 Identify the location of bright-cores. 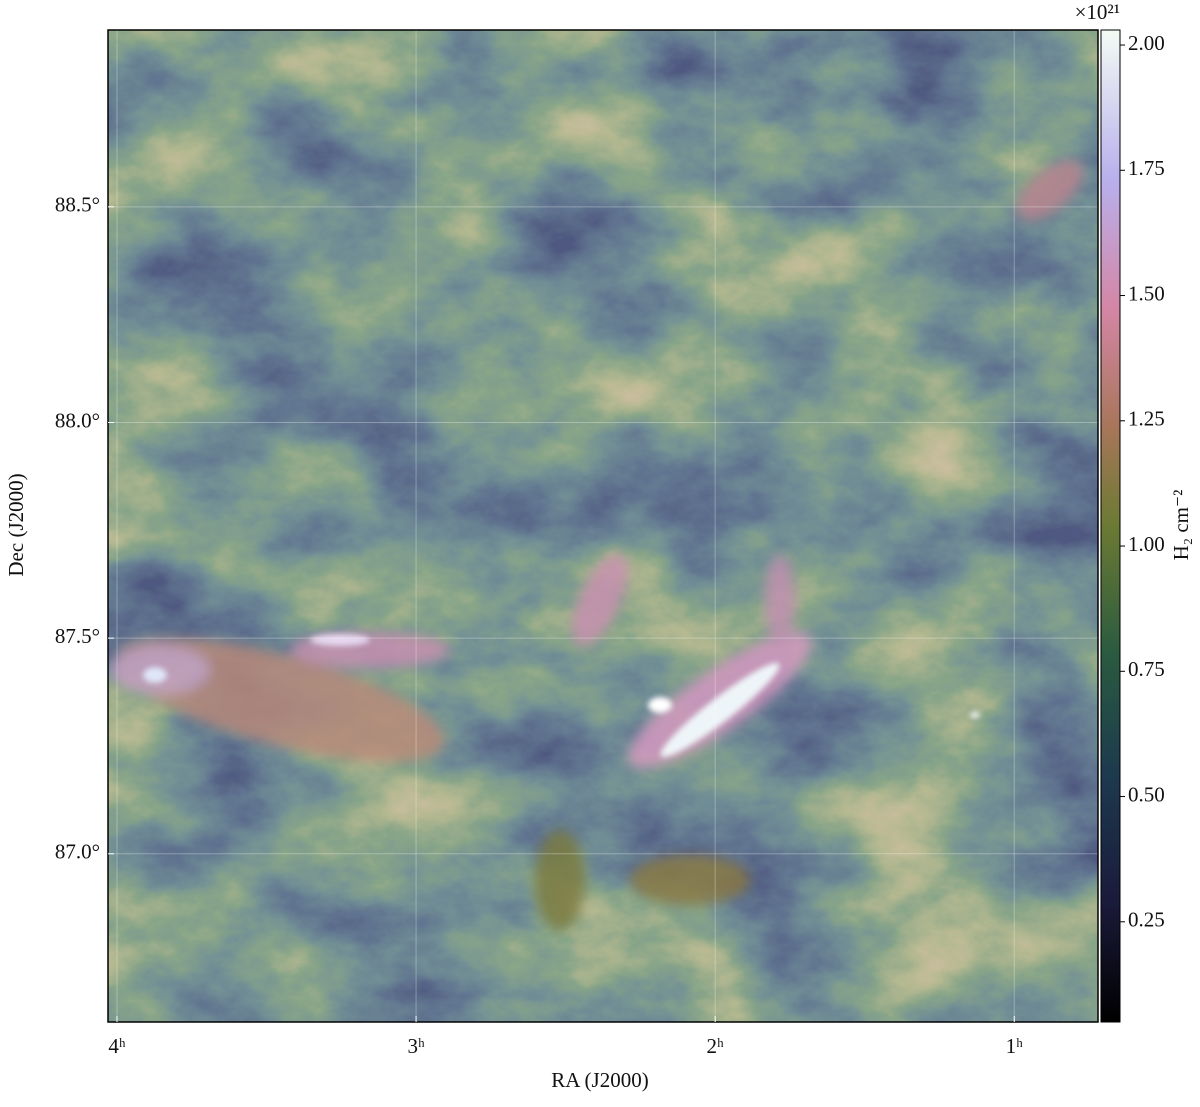
(561, 696).